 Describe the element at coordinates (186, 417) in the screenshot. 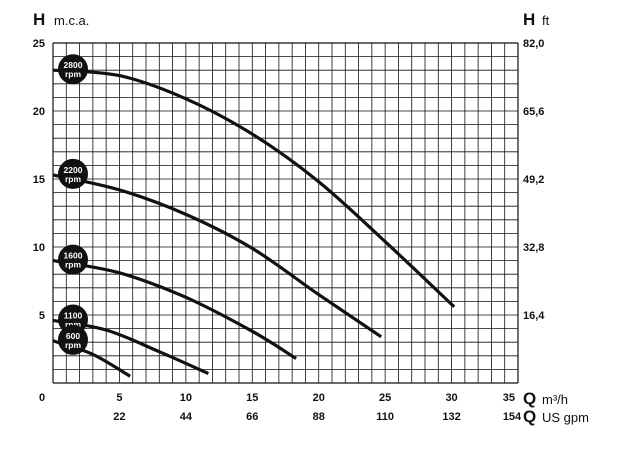

I see `x-bottom2-tick-label: 44` at that location.